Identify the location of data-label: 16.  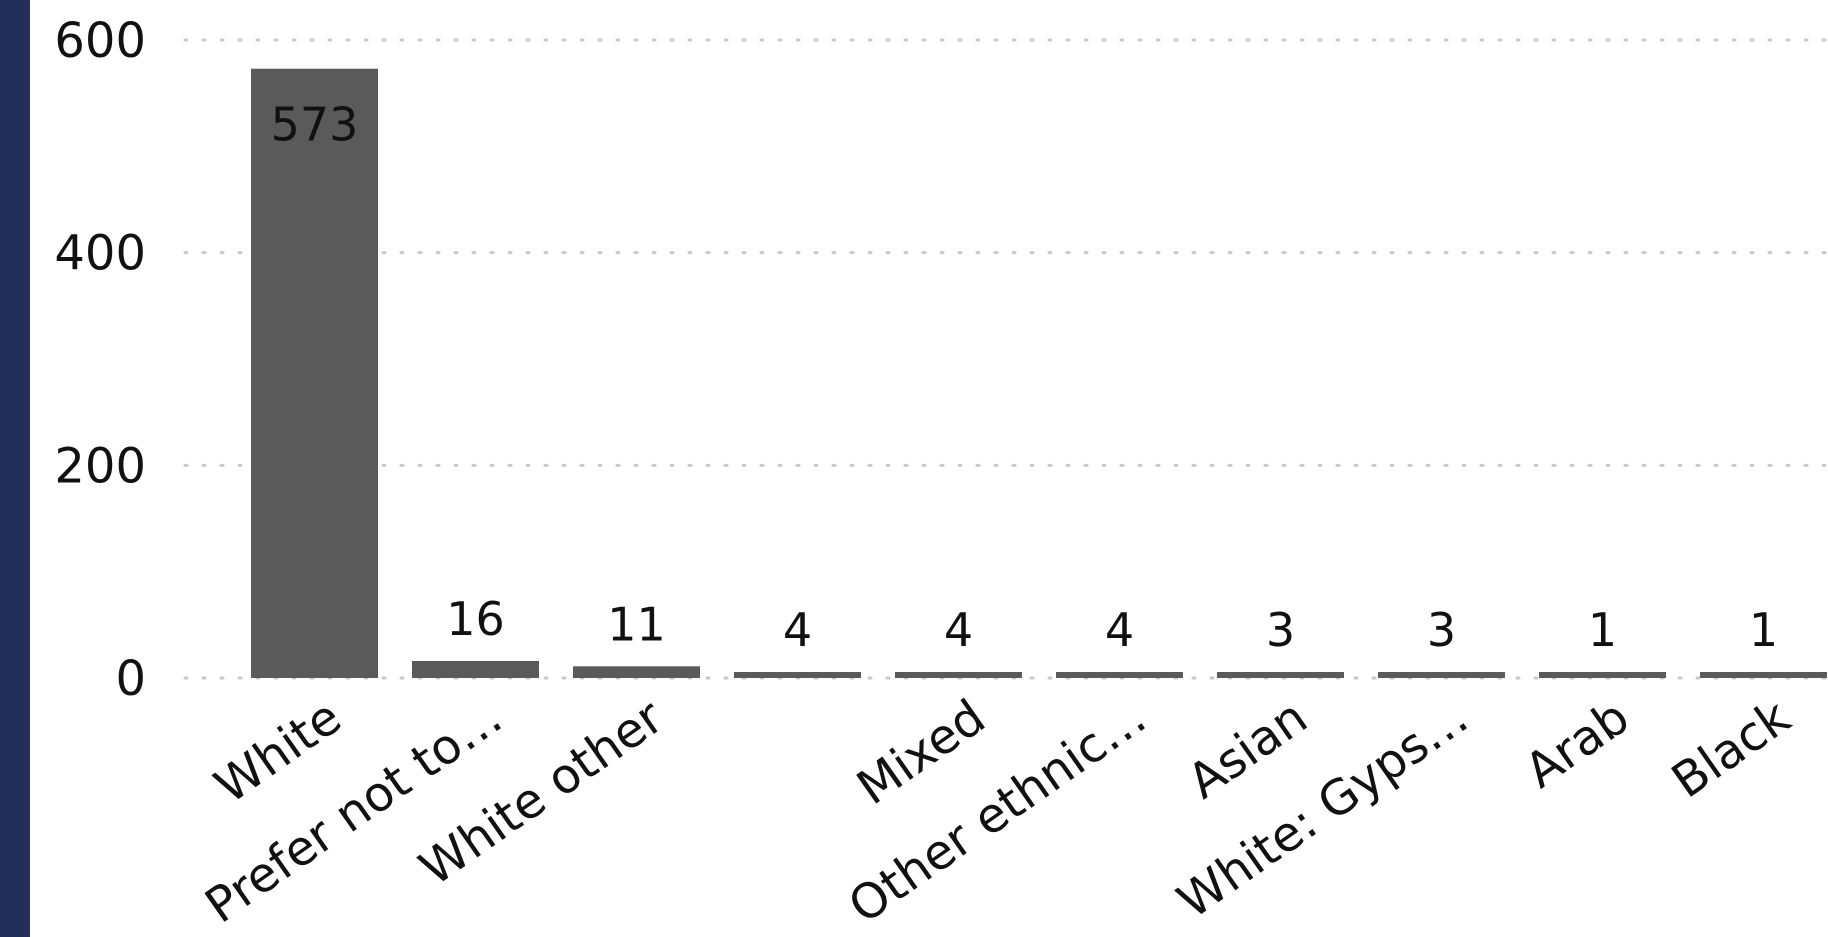
(475, 619).